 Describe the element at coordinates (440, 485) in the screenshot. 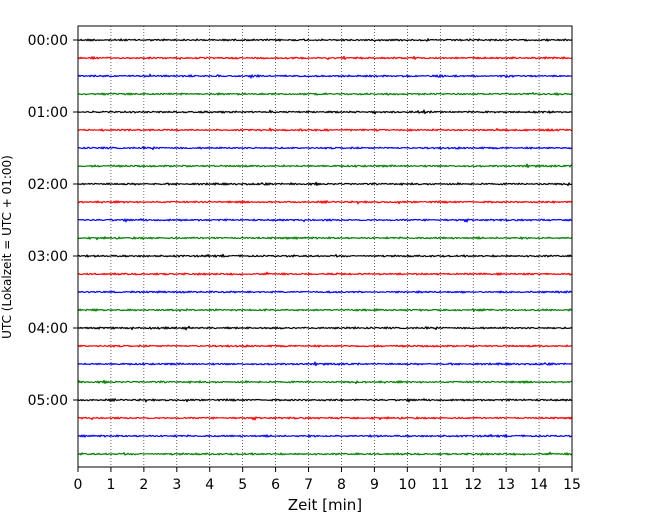

I see `x-tick-label: 11` at that location.